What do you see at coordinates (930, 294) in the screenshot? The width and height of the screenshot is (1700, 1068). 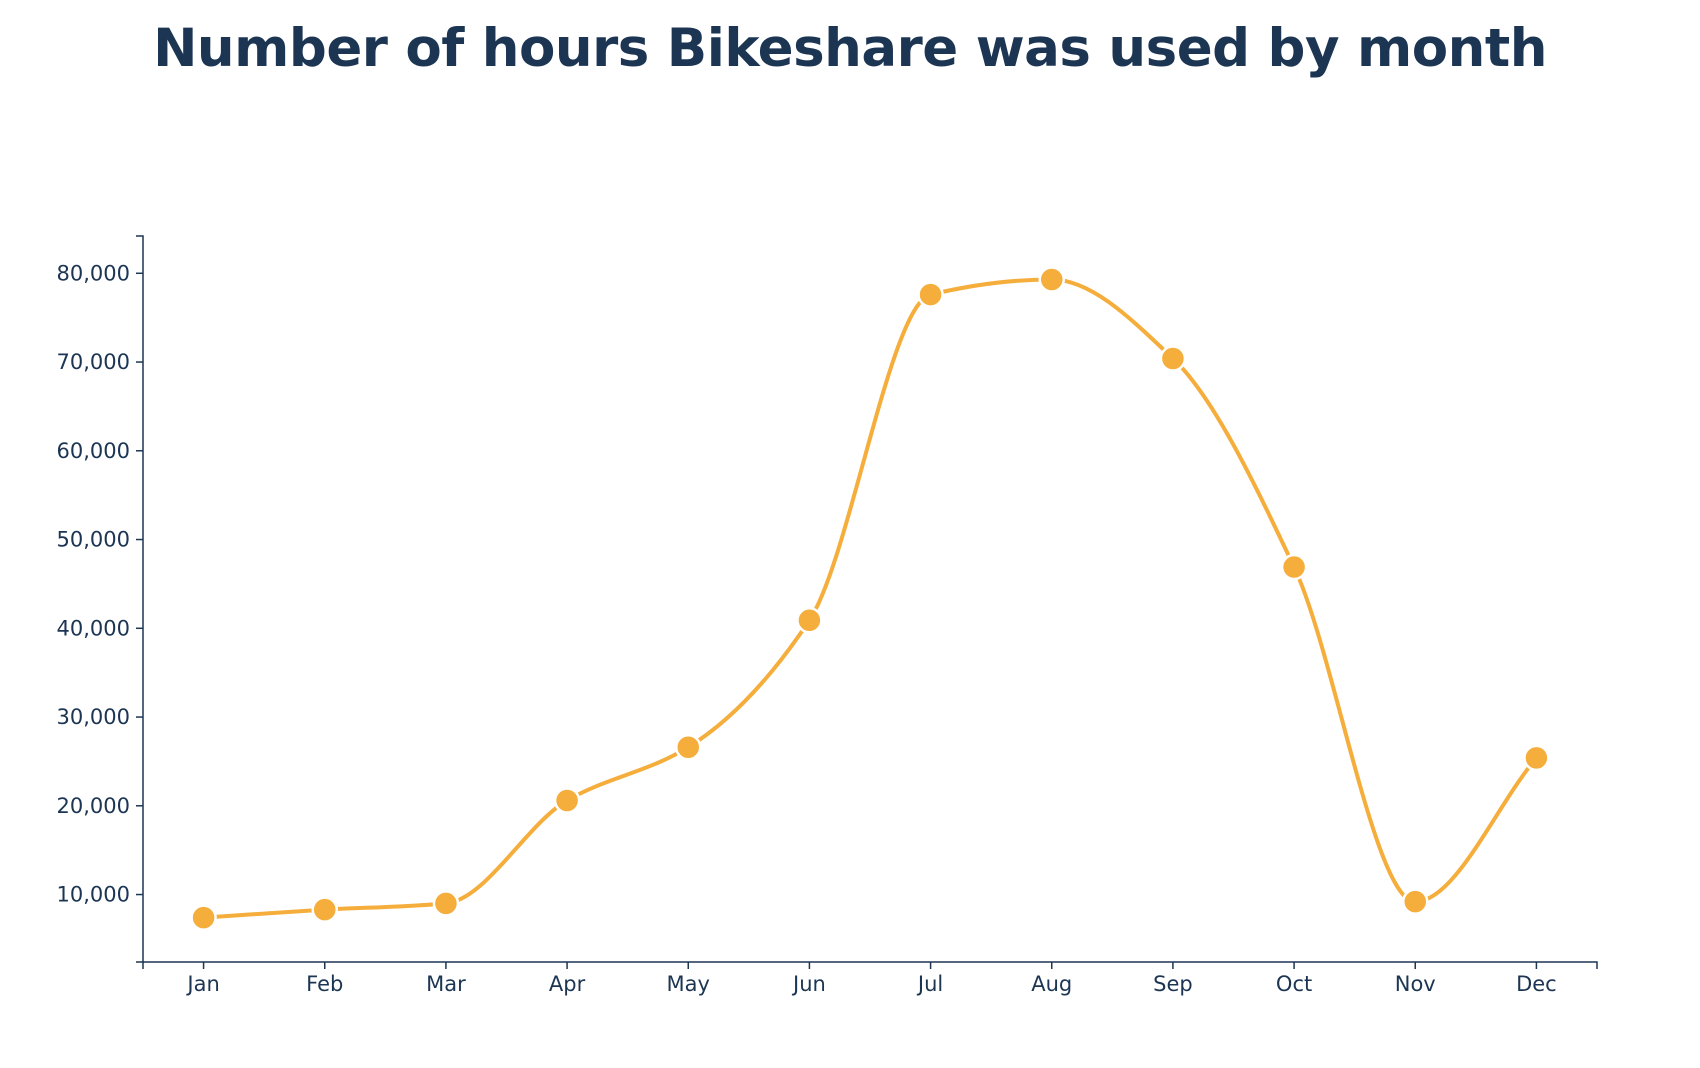 I see `data-point-jul` at bounding box center [930, 294].